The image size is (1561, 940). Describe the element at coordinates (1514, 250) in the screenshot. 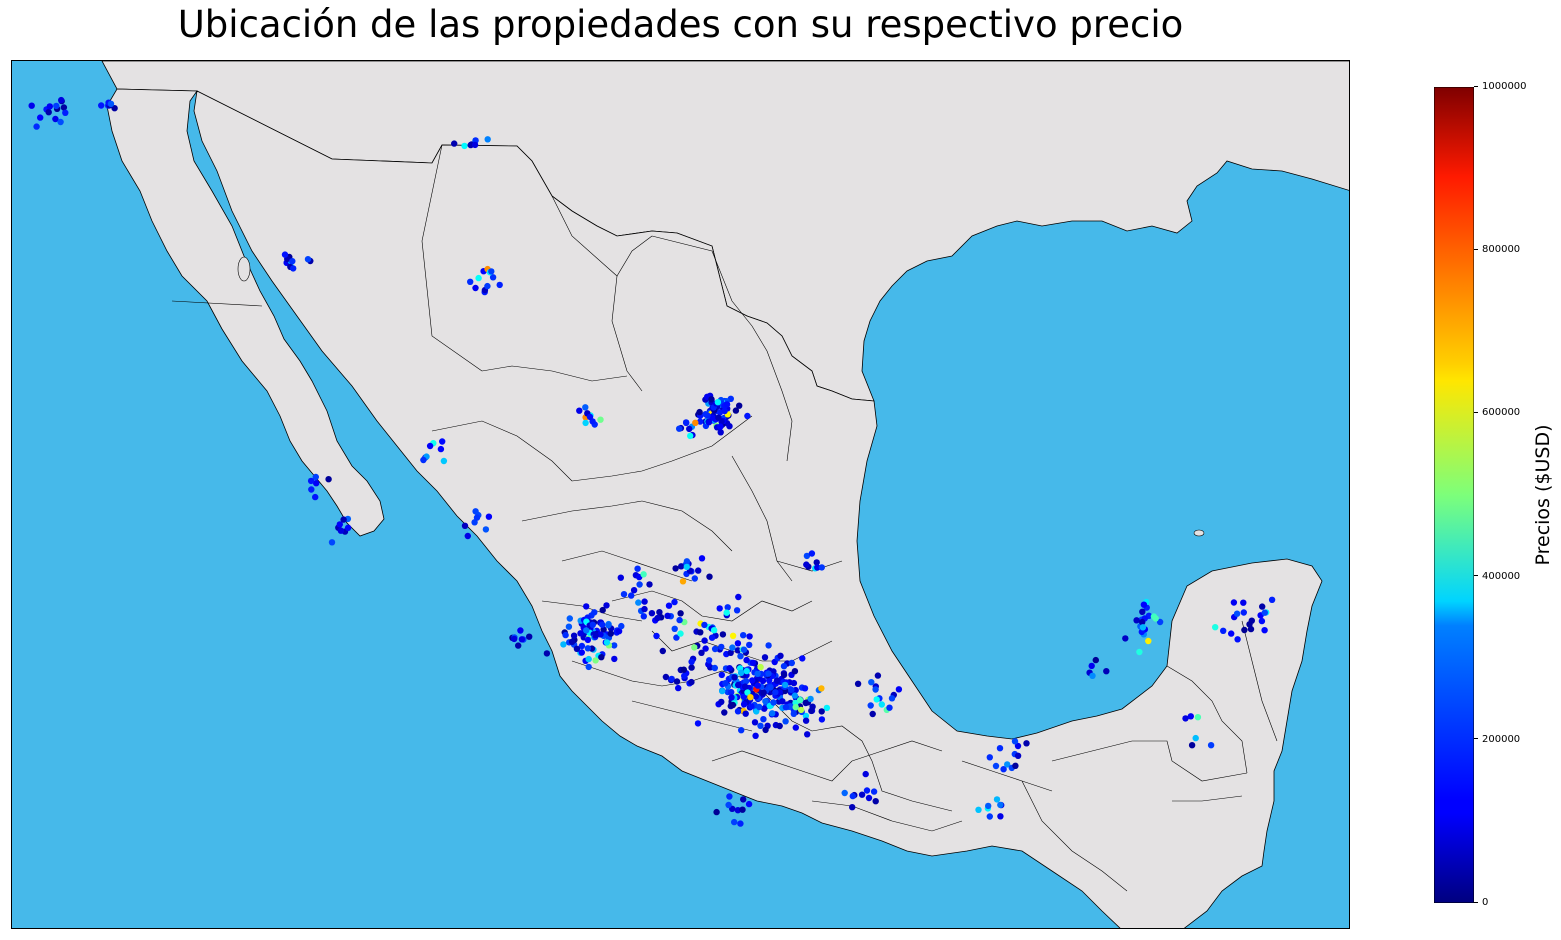

I see `colorbar-tick-label: 800000` at that location.